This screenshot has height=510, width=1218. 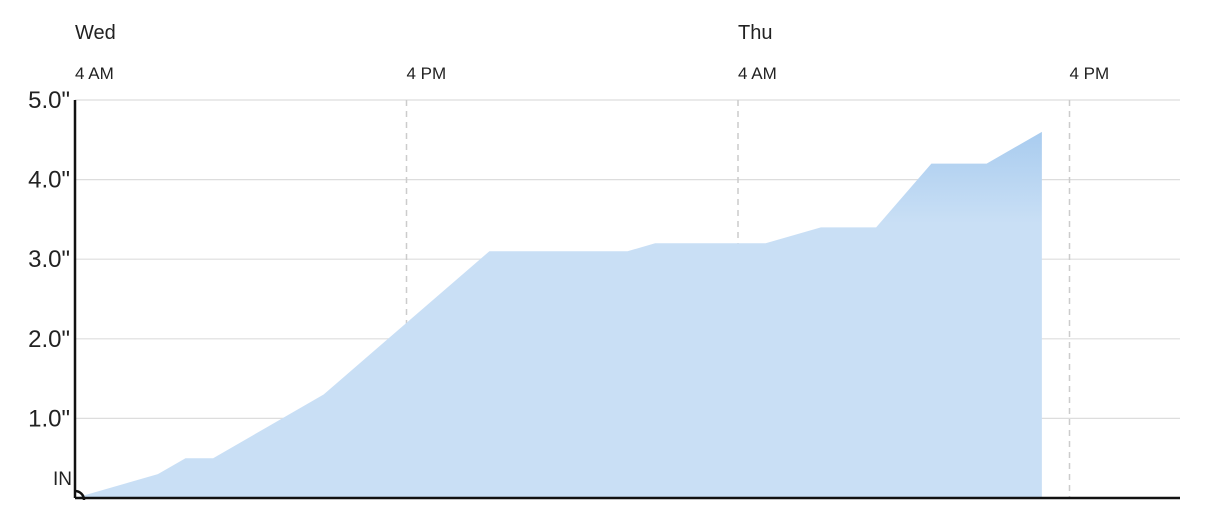 I want to click on y-tick-label-4: 5.0", so click(x=49, y=100).